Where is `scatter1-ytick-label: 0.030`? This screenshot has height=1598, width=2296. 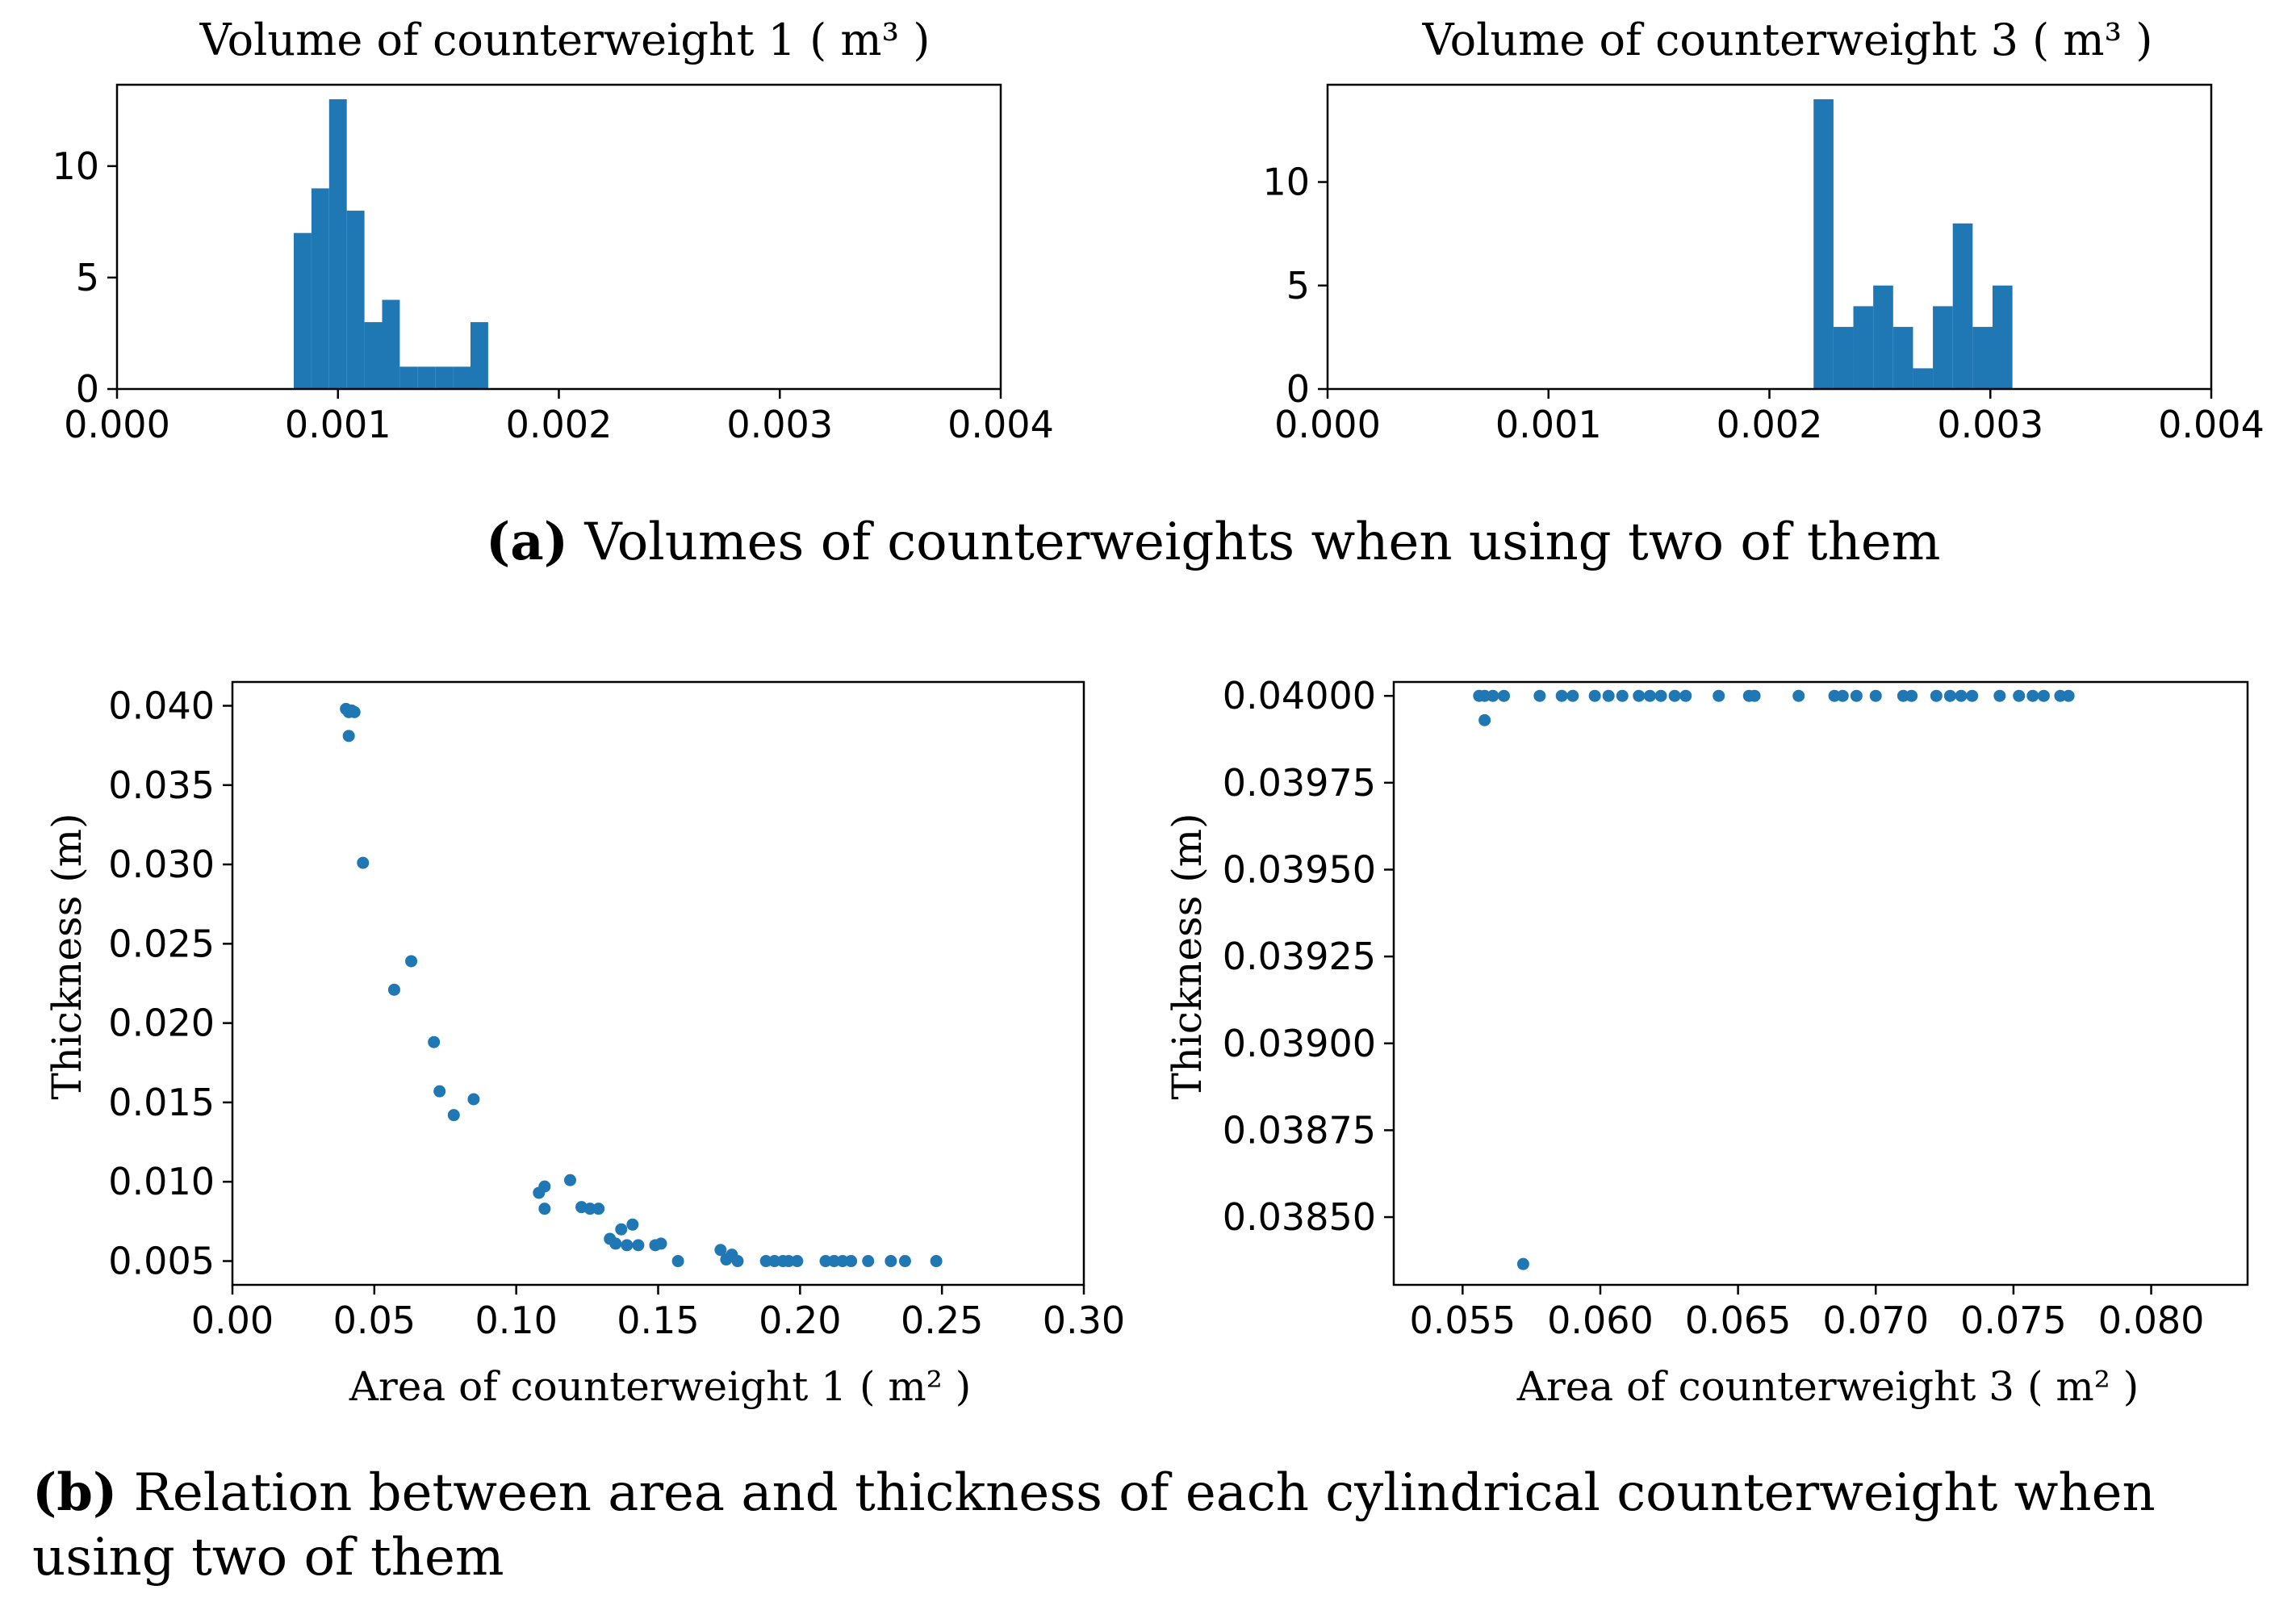 scatter1-ytick-label: 0.030 is located at coordinates (161, 864).